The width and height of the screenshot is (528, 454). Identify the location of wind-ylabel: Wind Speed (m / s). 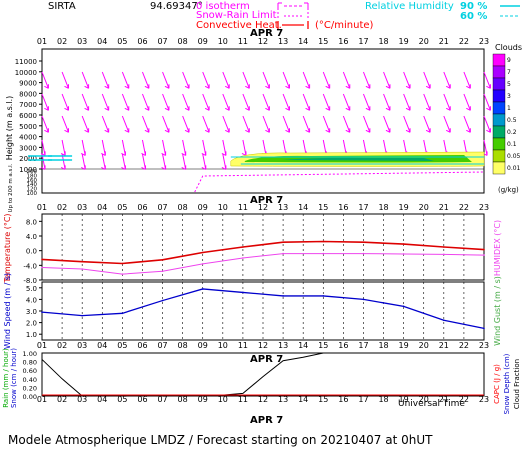
(7, 311).